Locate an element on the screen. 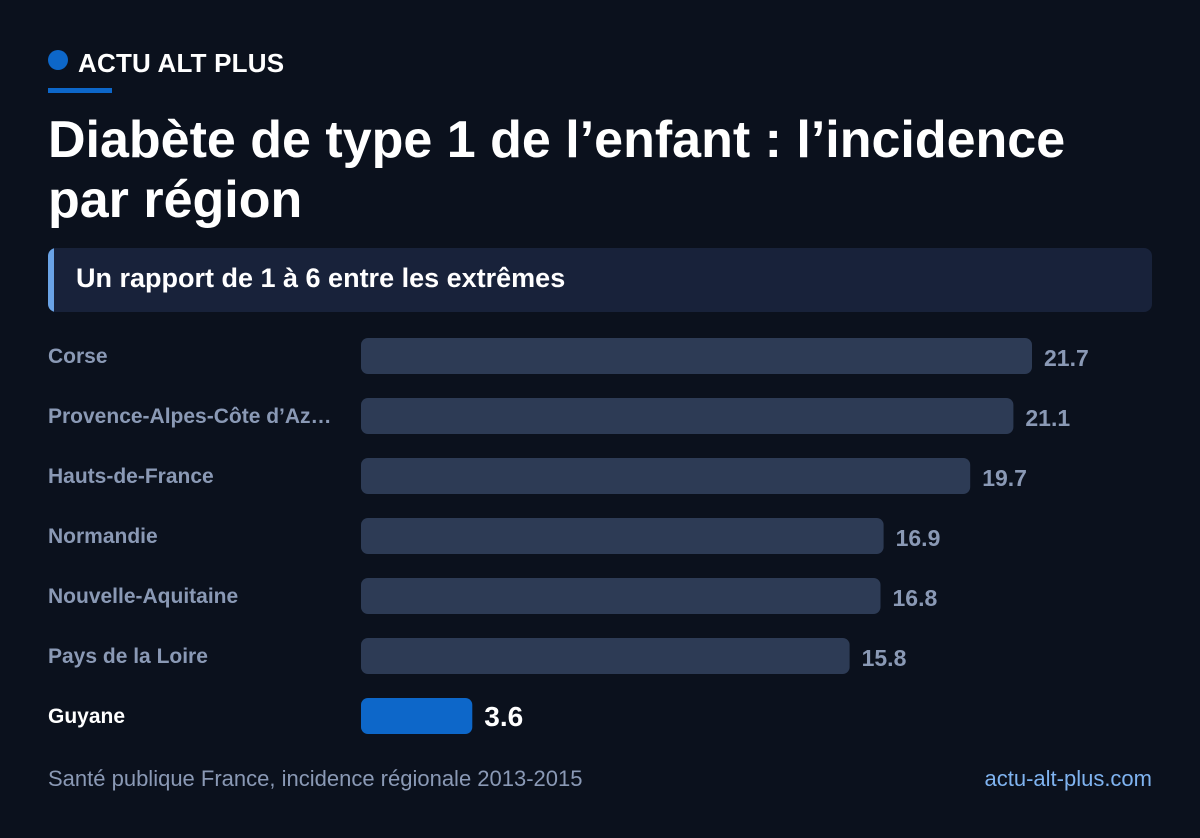 This screenshot has width=1200, height=838. brand-underline is located at coordinates (80, 90).